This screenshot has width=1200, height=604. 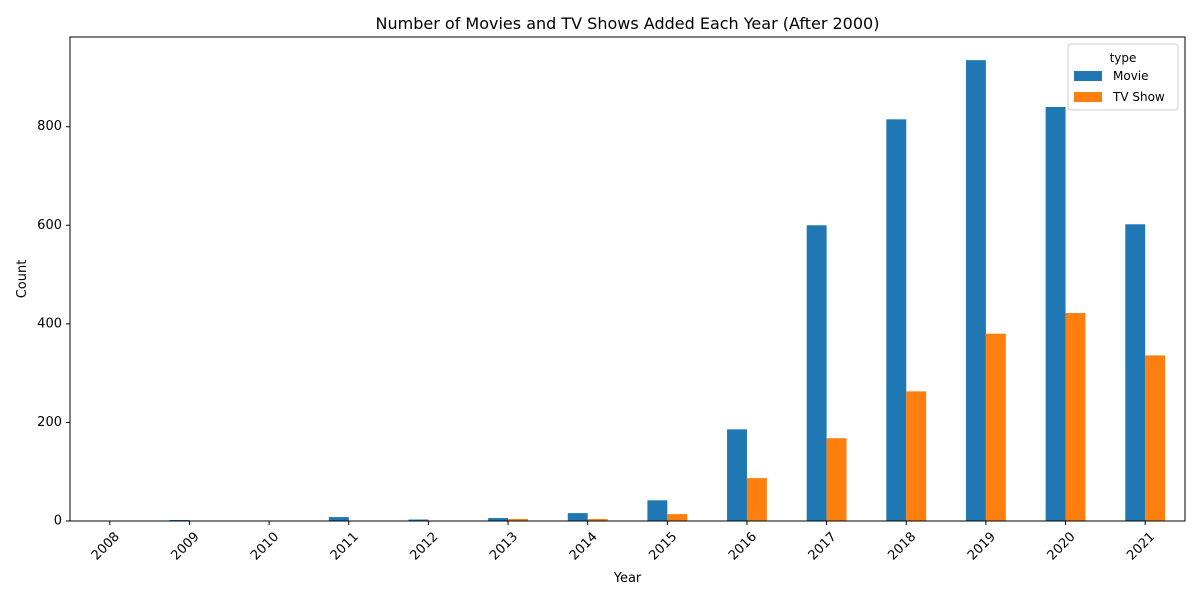 I want to click on bar-movie-2019, so click(x=976, y=290).